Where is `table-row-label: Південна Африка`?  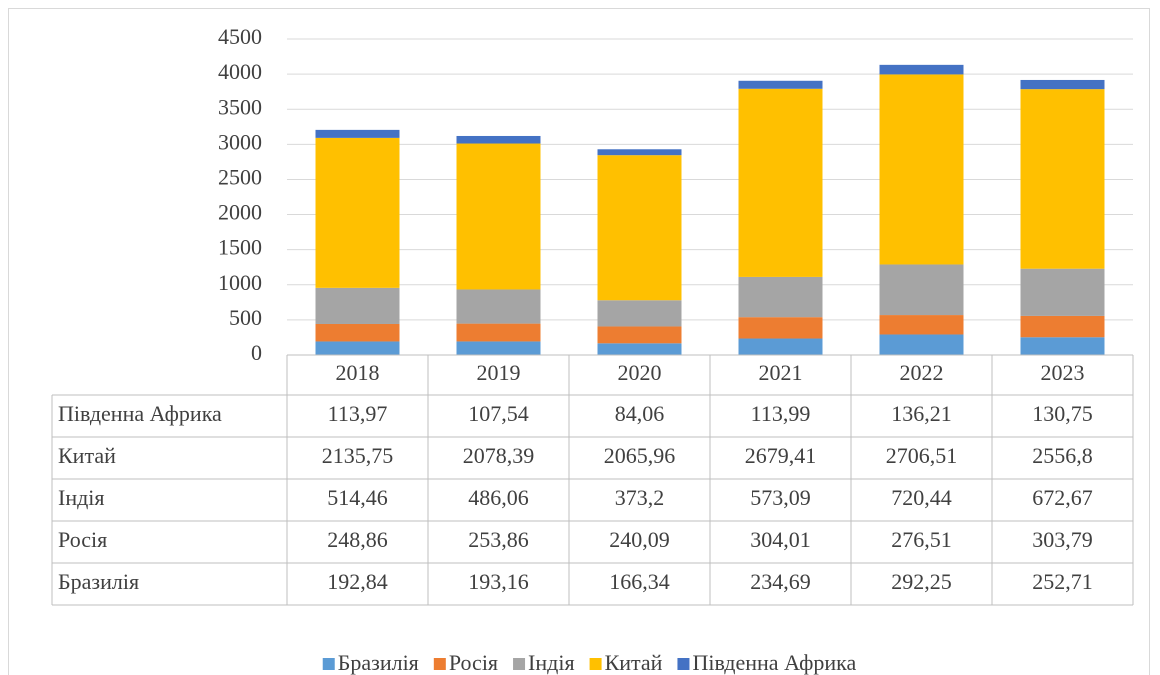
table-row-label: Південна Африка is located at coordinates (140, 413).